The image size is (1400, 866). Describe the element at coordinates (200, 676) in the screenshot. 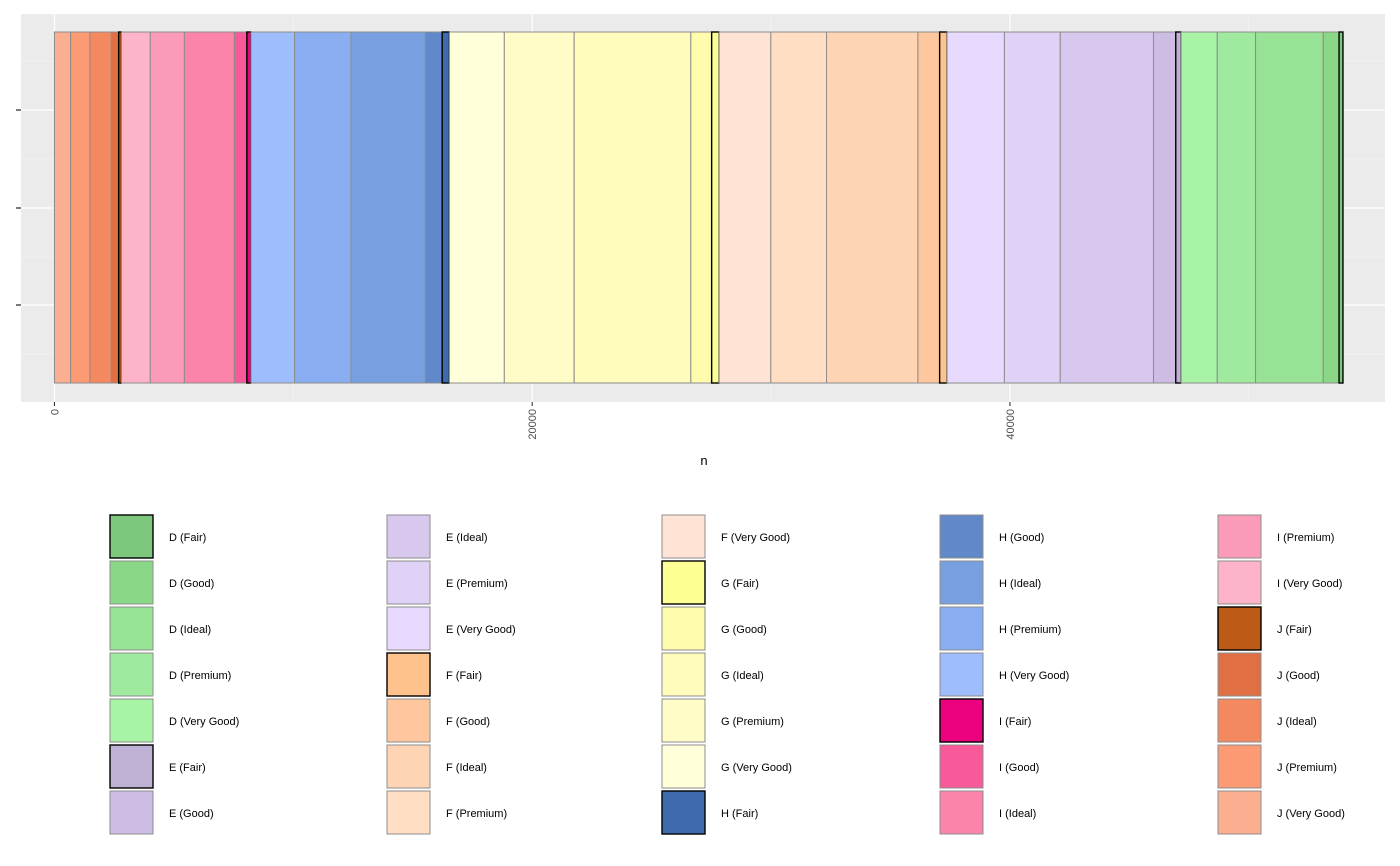

I see `legend-label: D (Premium)` at that location.